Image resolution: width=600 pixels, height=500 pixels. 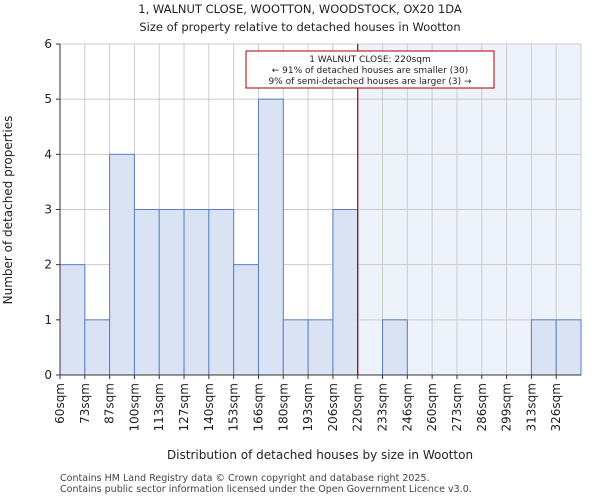 I want to click on x-tick-label: 260sqm, so click(x=432, y=407).